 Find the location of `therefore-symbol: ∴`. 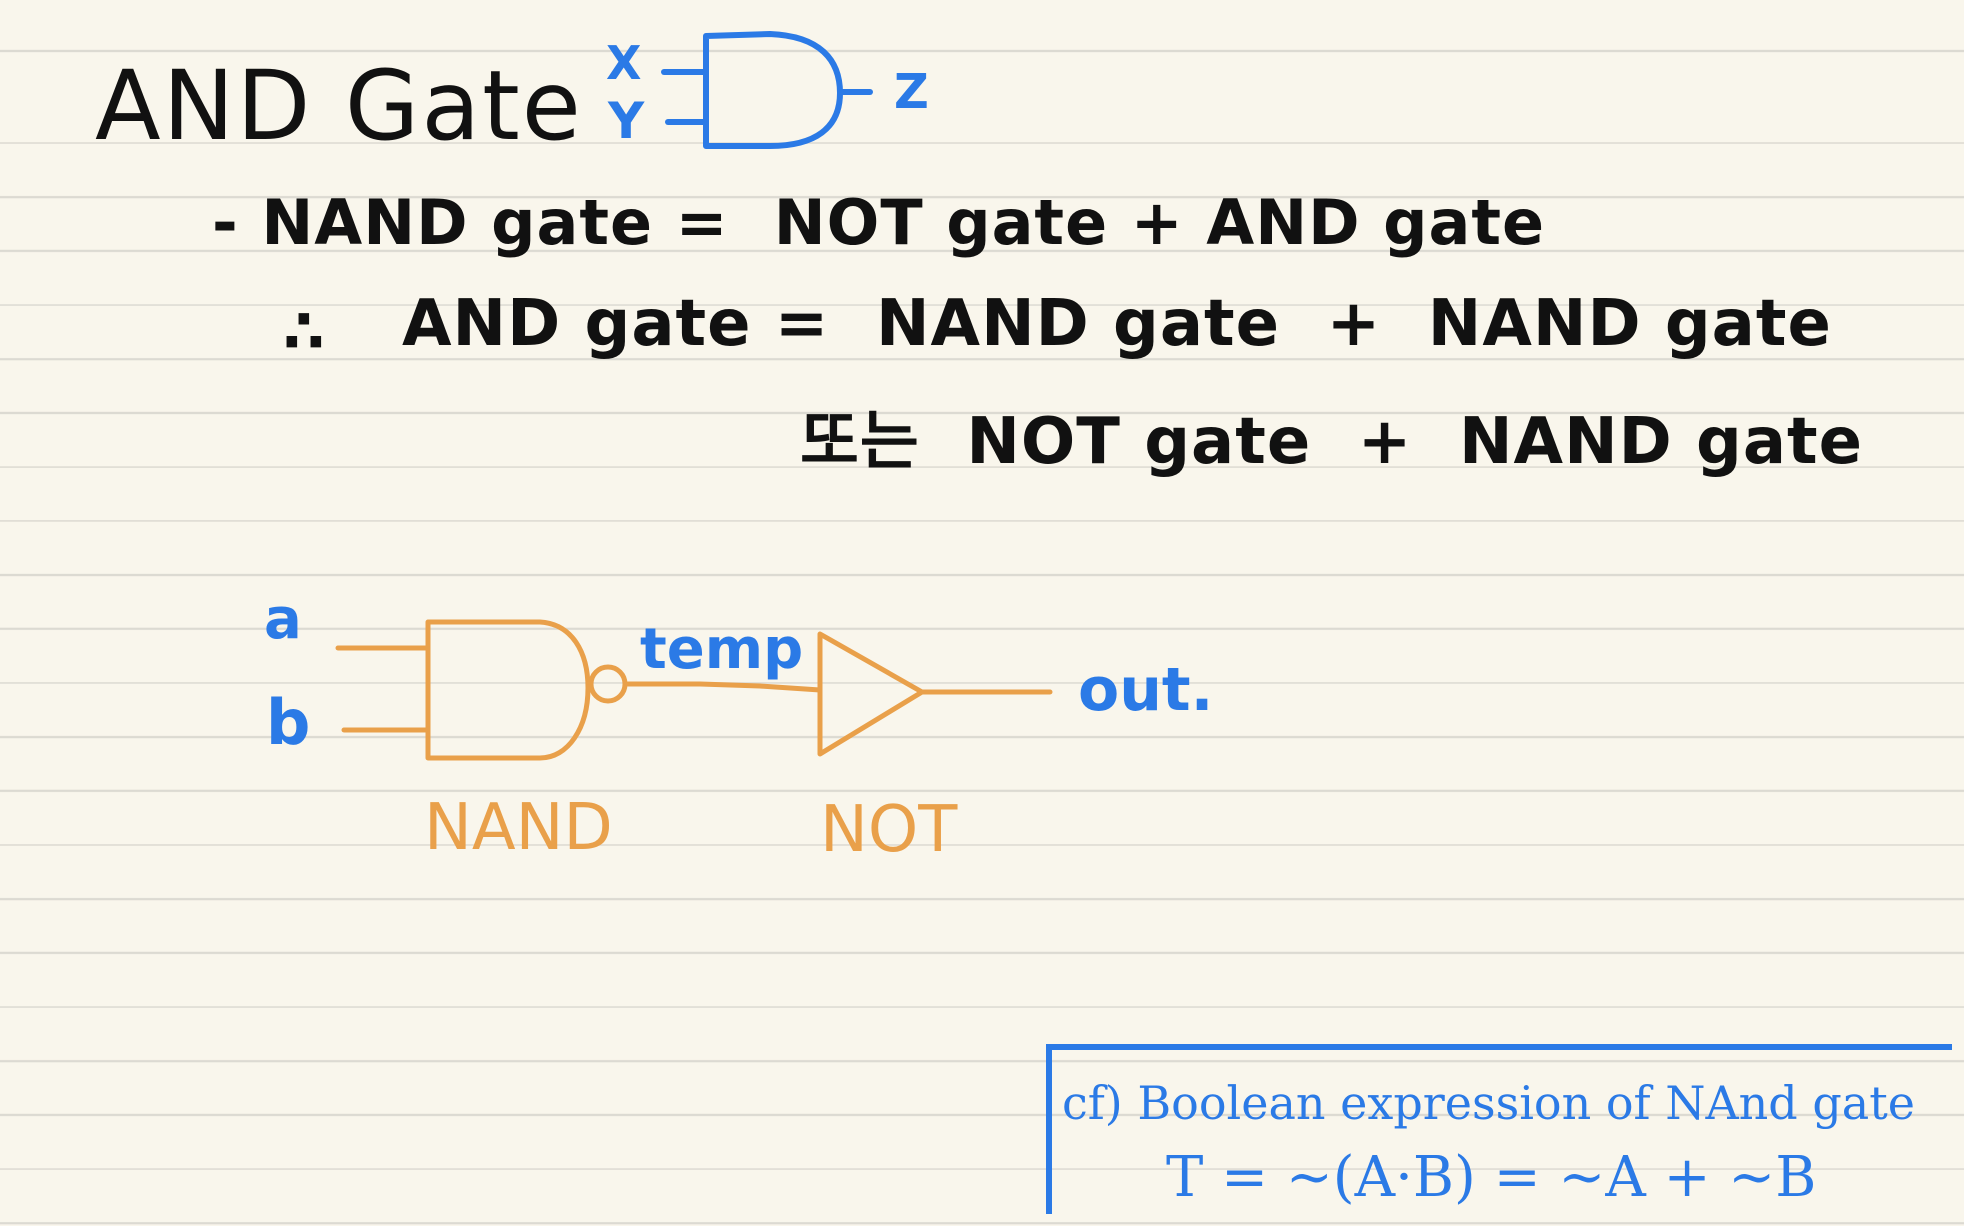

therefore-symbol: ∴ is located at coordinates (304, 332).